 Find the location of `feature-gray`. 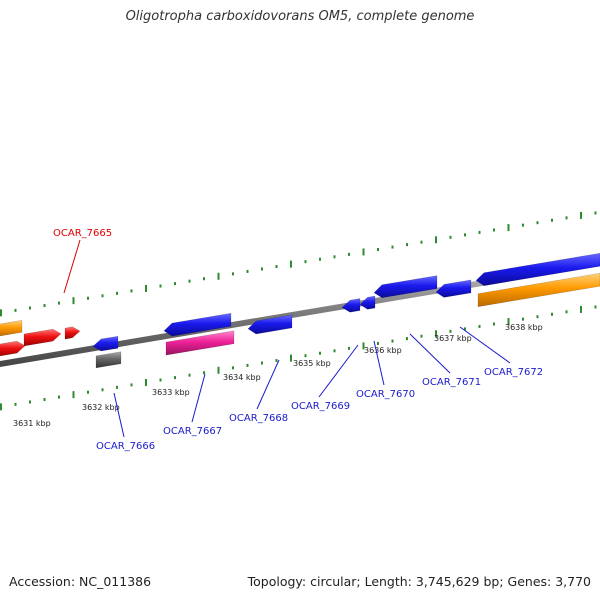

feature-gray is located at coordinates (108, 360).